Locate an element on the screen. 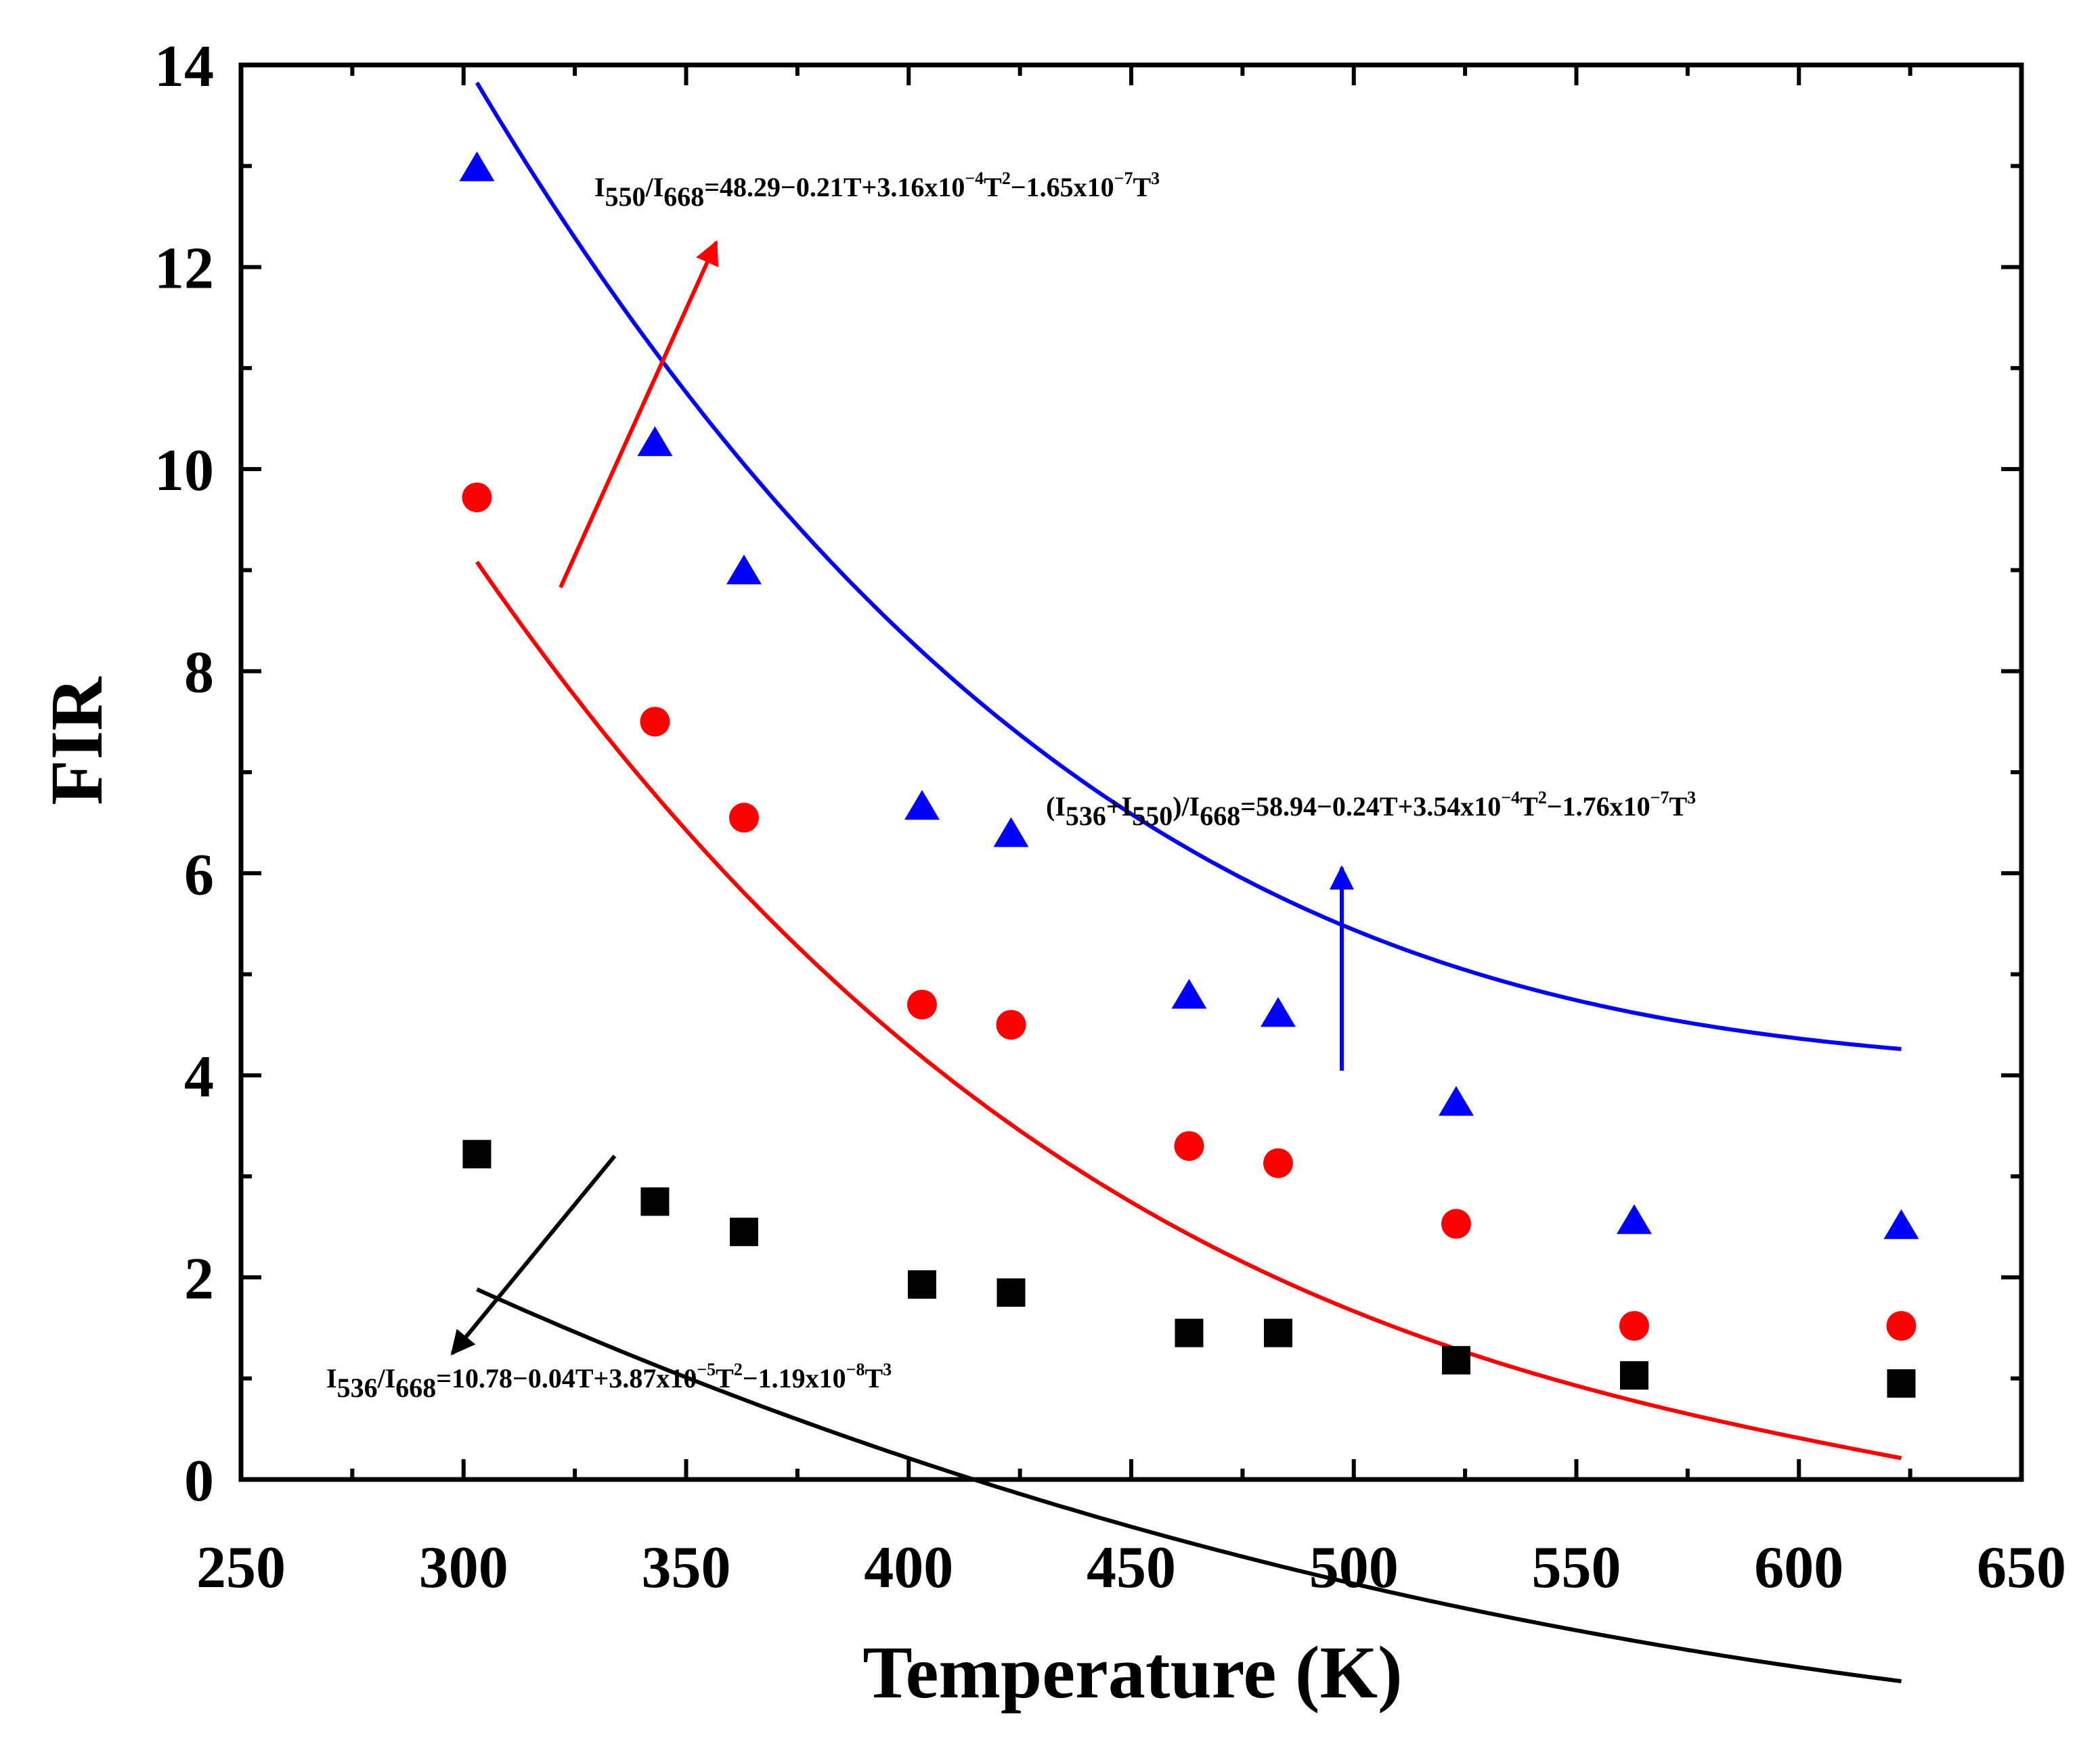 Image resolution: width=2100 pixels, height=1738 pixels. black-equation-arrow is located at coordinates (533, 1256).